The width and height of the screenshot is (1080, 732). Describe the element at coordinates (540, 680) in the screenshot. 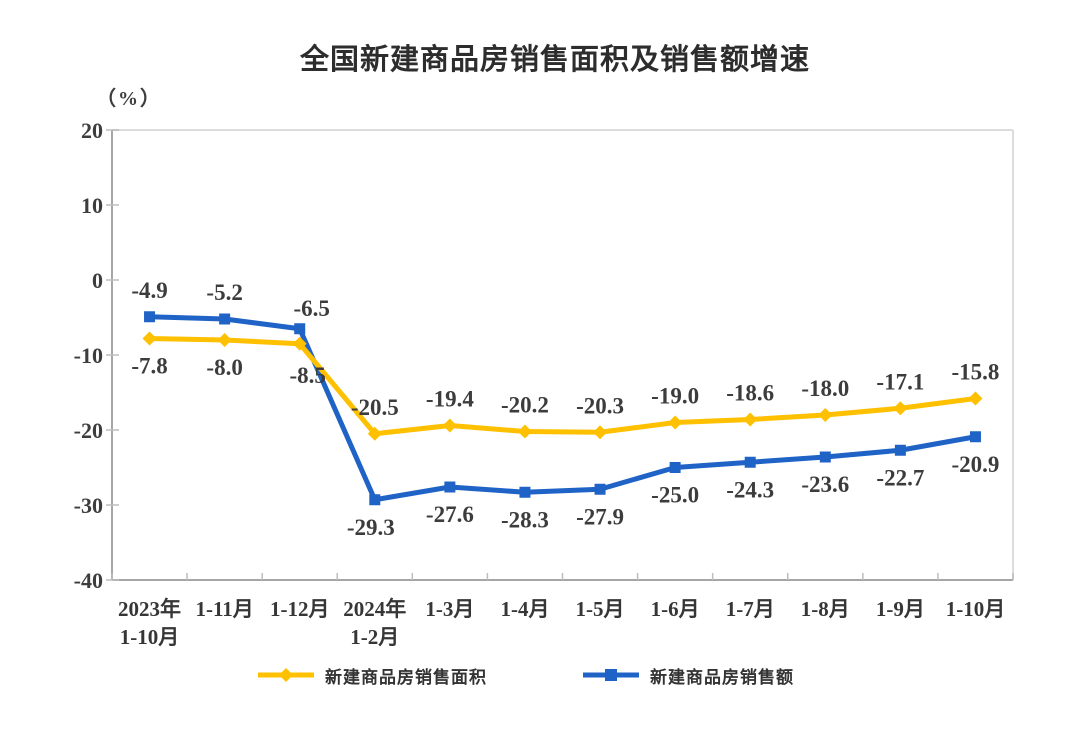

I see `chart-legend: 新建商品房销售面积 新建商品房销售额` at that location.